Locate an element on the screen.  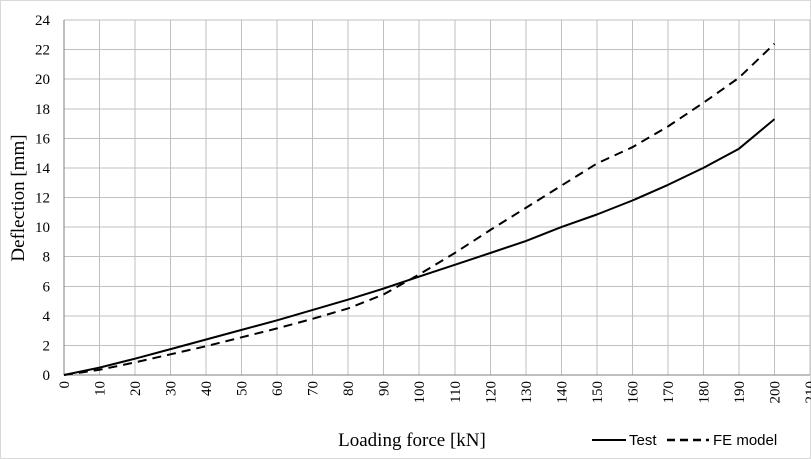
y-tick-label: 12 is located at coordinates (42, 199).